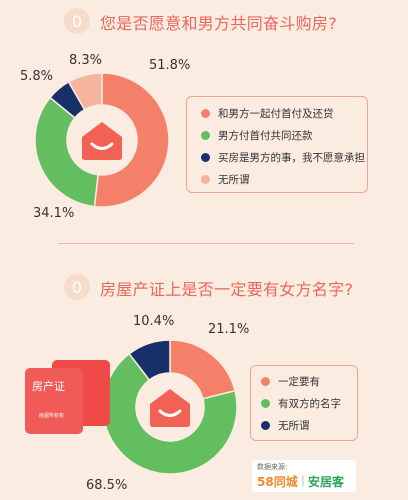 This screenshot has width=408, height=500. Describe the element at coordinates (218, 23) in the screenshot. I see `question-1-title: 您是否愿意和男方共同奋斗购房?` at that location.